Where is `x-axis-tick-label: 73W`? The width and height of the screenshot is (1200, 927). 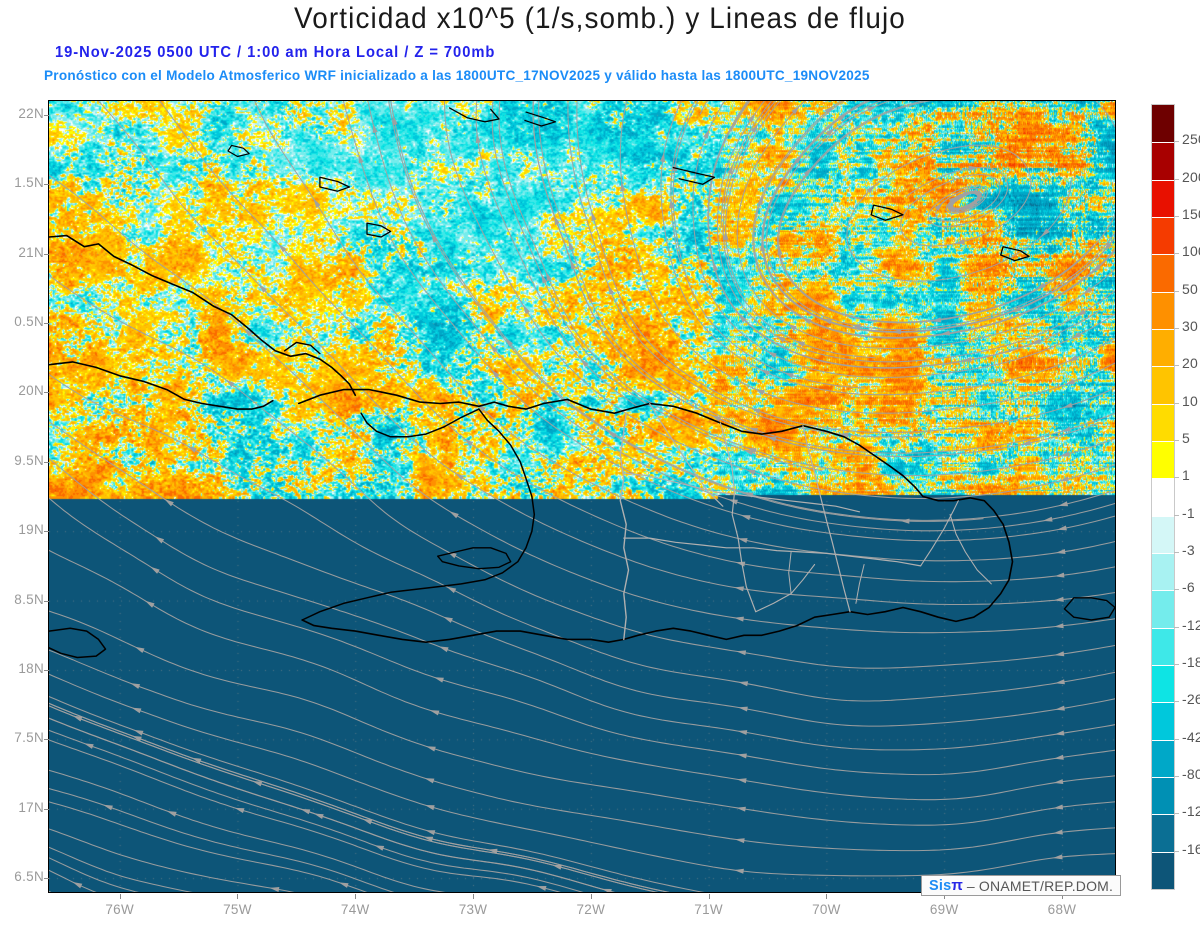
x-axis-tick-label: 73W is located at coordinates (473, 909).